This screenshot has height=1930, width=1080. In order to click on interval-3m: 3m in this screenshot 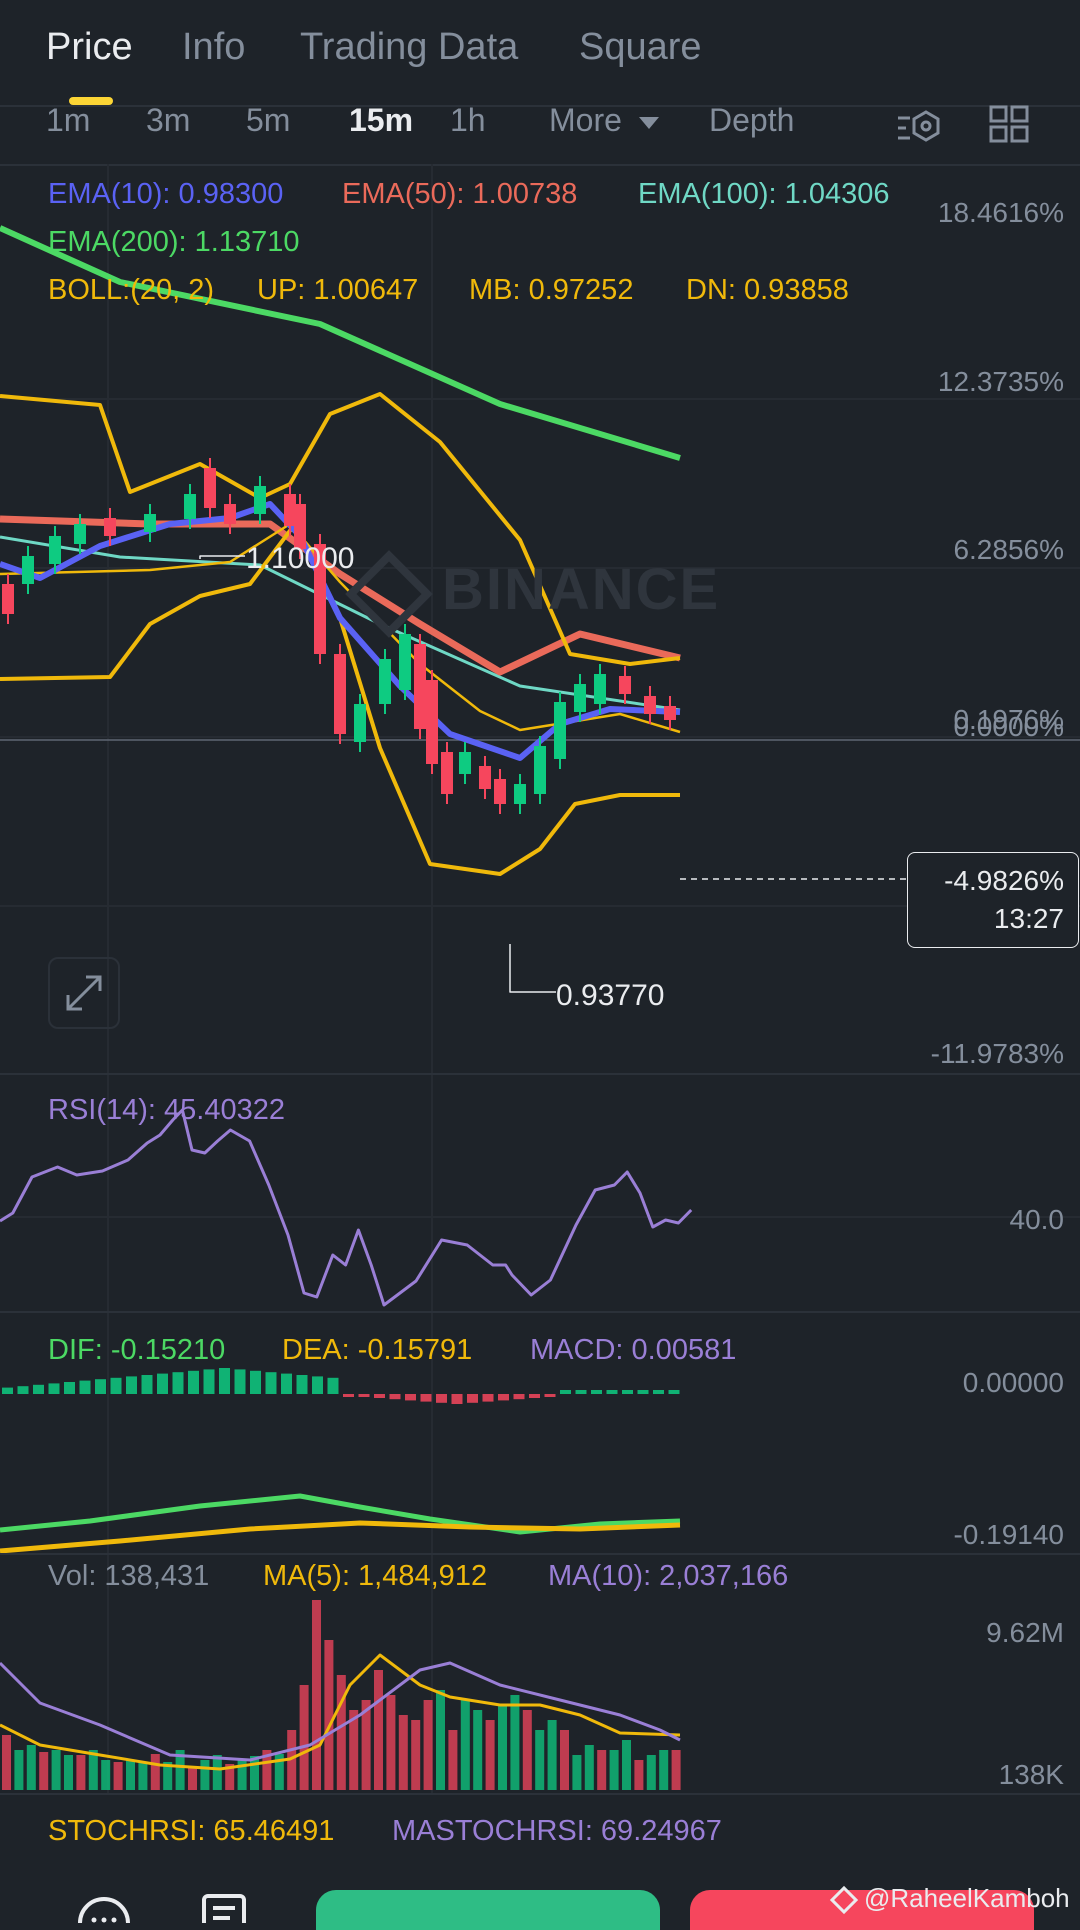, I will do `click(168, 120)`.